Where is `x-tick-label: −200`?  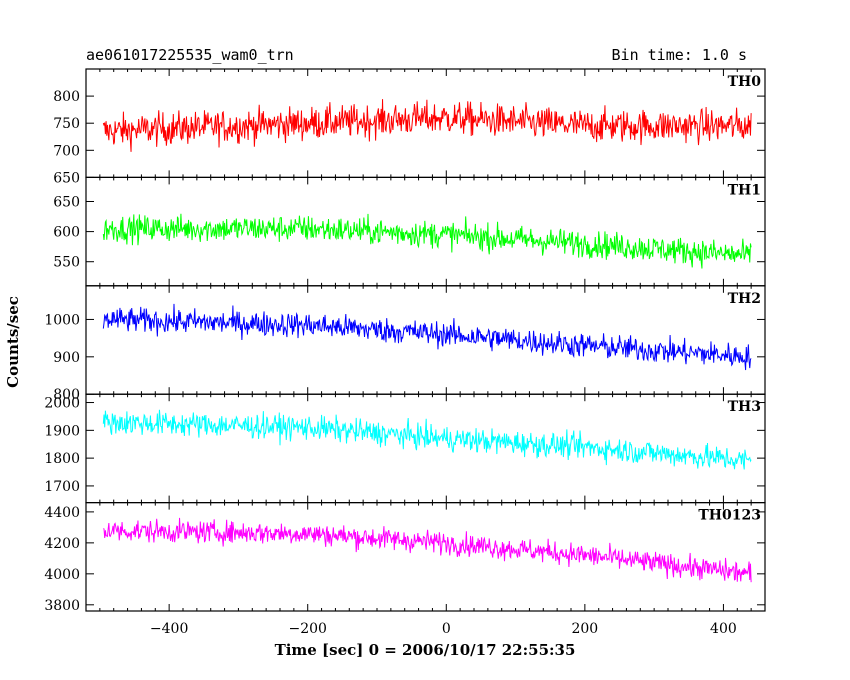
x-tick-label: −200 is located at coordinates (307, 629).